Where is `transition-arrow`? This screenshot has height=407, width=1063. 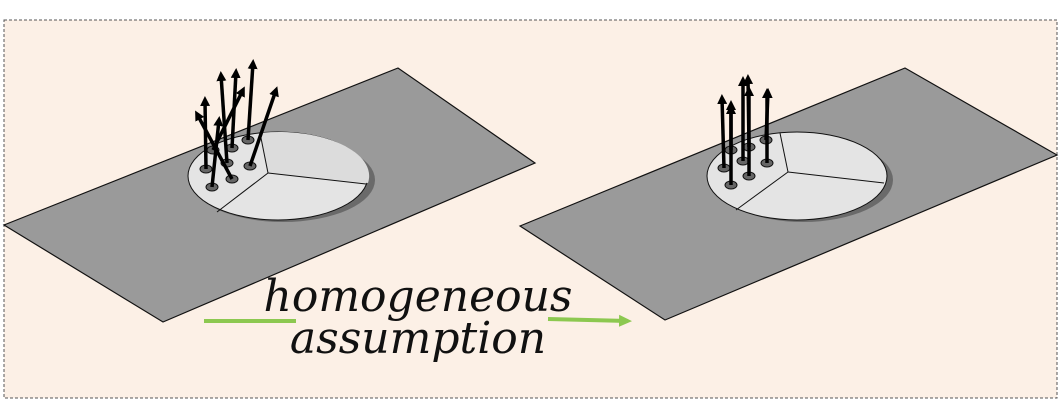 transition-arrow is located at coordinates (418, 320).